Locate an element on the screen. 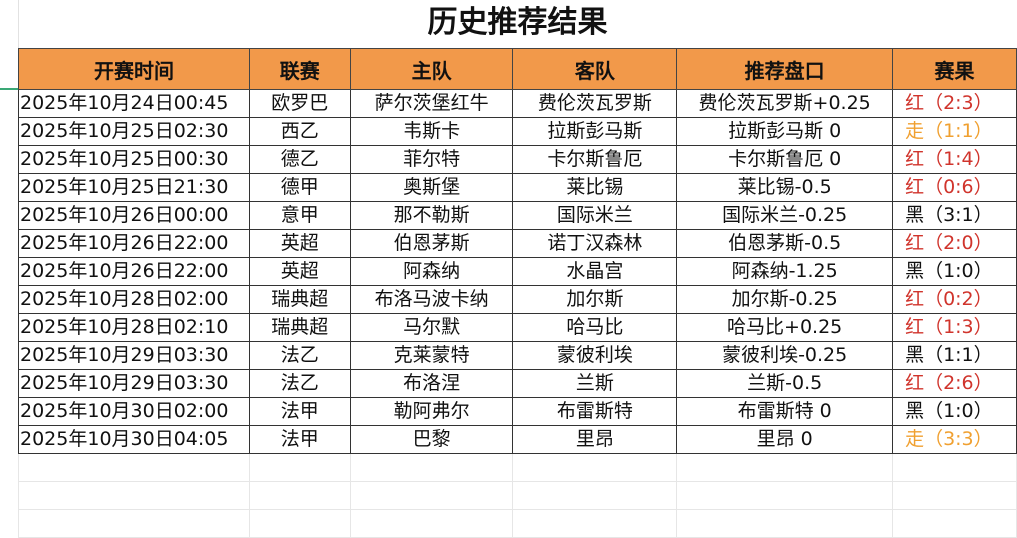 The width and height of the screenshot is (1017, 538). cell-result: 红（0:6） is located at coordinates (954, 187).